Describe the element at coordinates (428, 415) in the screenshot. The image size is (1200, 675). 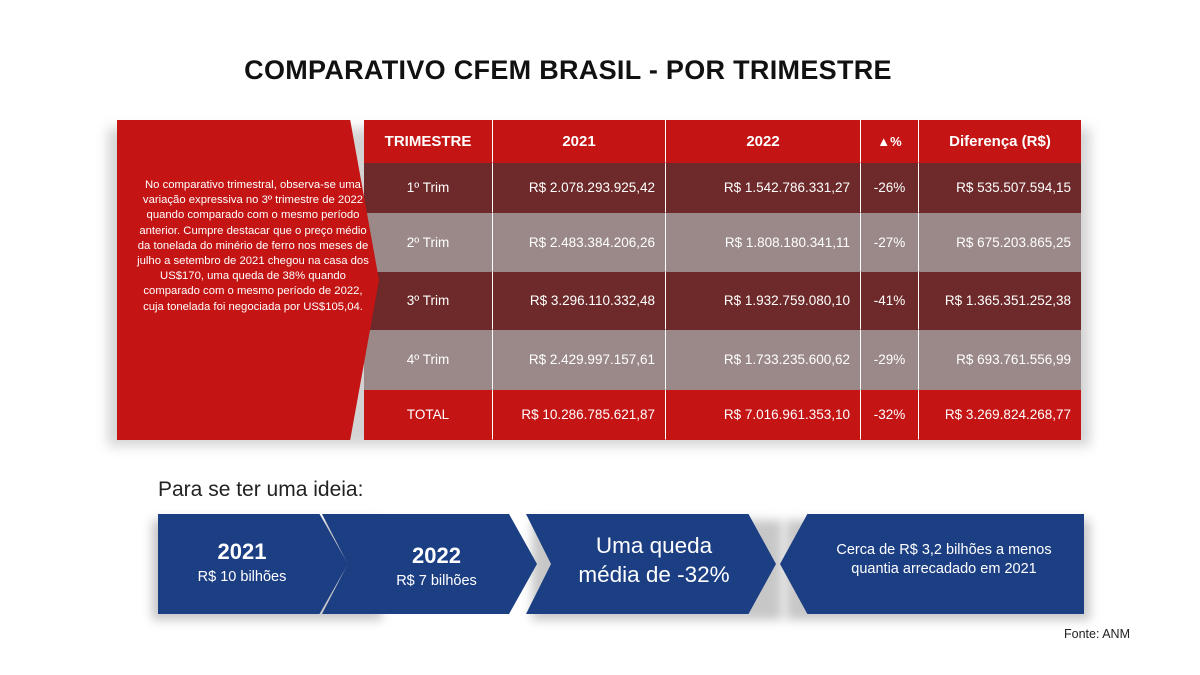
I see `total-label: TOTAL` at that location.